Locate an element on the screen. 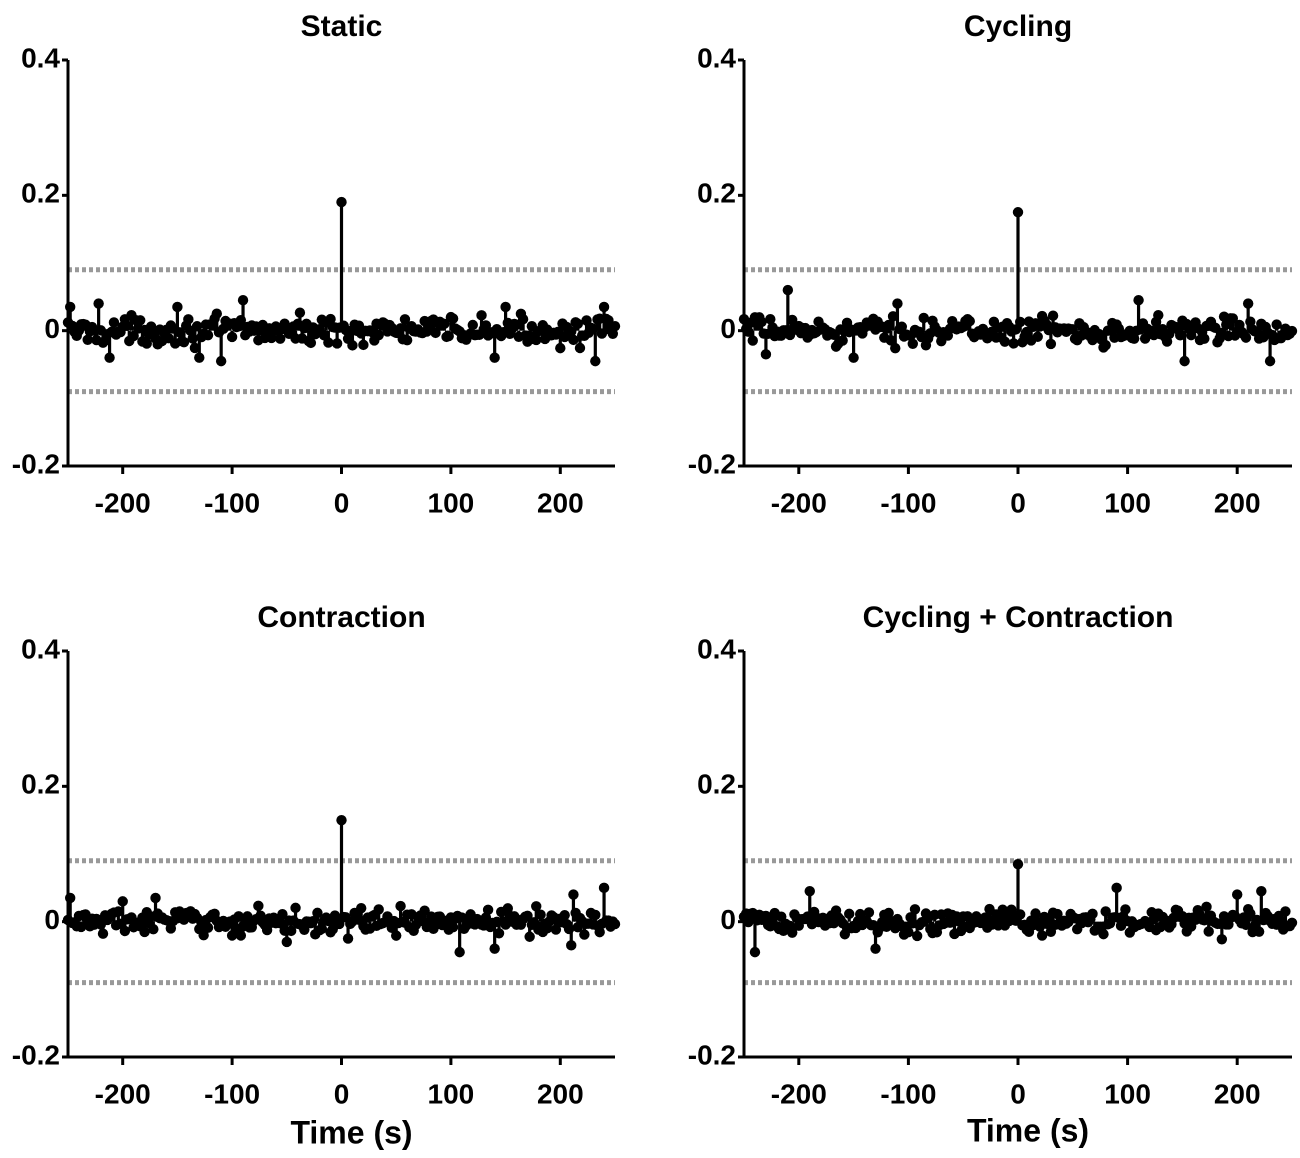 Image resolution: width=1300 pixels, height=1158 pixels. y-tick-label: 0 is located at coordinates (728, 919).